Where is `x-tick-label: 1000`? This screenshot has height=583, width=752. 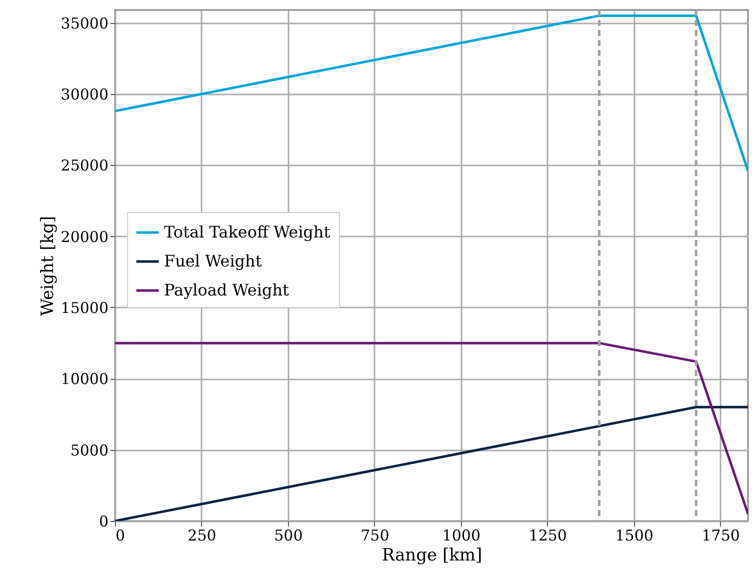 x-tick-label: 1000 is located at coordinates (461, 535).